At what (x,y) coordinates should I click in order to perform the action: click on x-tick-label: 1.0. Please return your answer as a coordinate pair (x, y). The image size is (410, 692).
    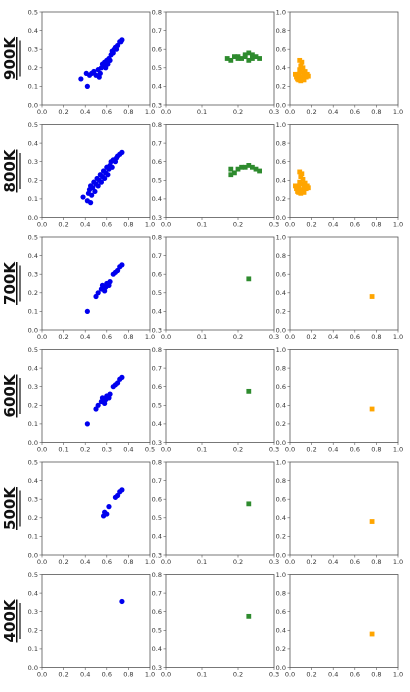
    Looking at the image, I should click on (150, 562).